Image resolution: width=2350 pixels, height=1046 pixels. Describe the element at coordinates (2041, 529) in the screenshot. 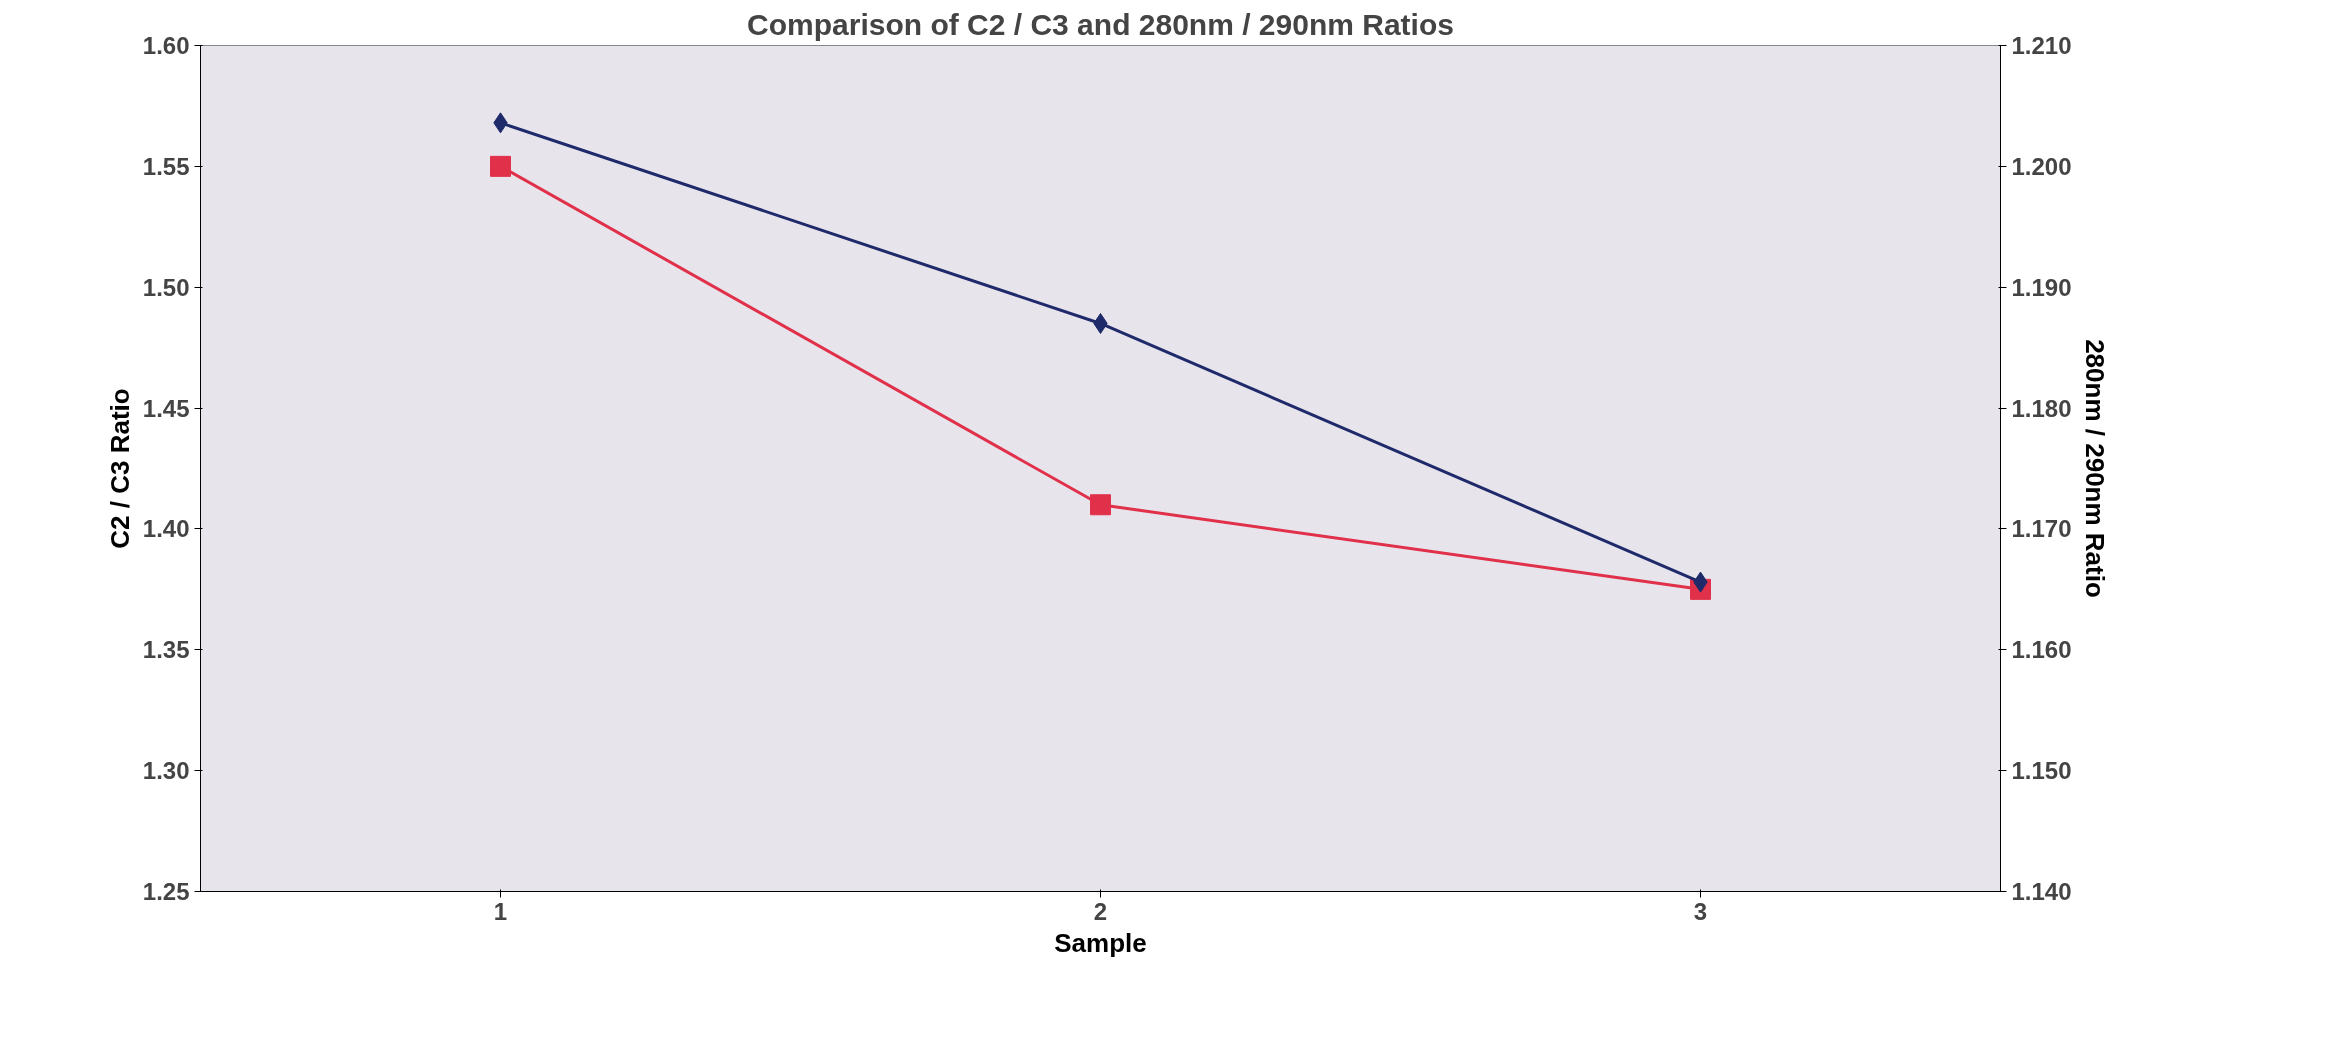

I see `y2-tick-label: 1.170` at that location.